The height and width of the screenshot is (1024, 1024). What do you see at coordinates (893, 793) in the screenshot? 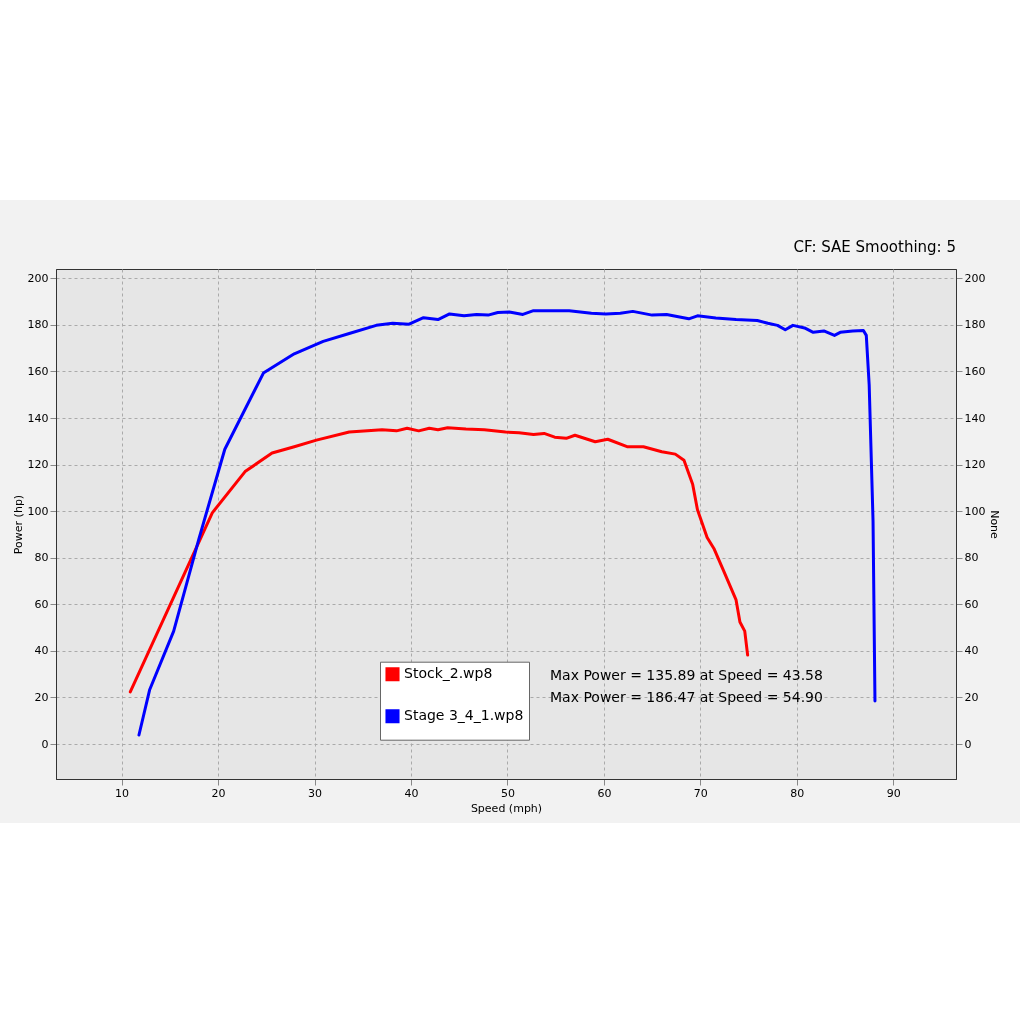
I see `x-tick-label: 90` at bounding box center [893, 793].